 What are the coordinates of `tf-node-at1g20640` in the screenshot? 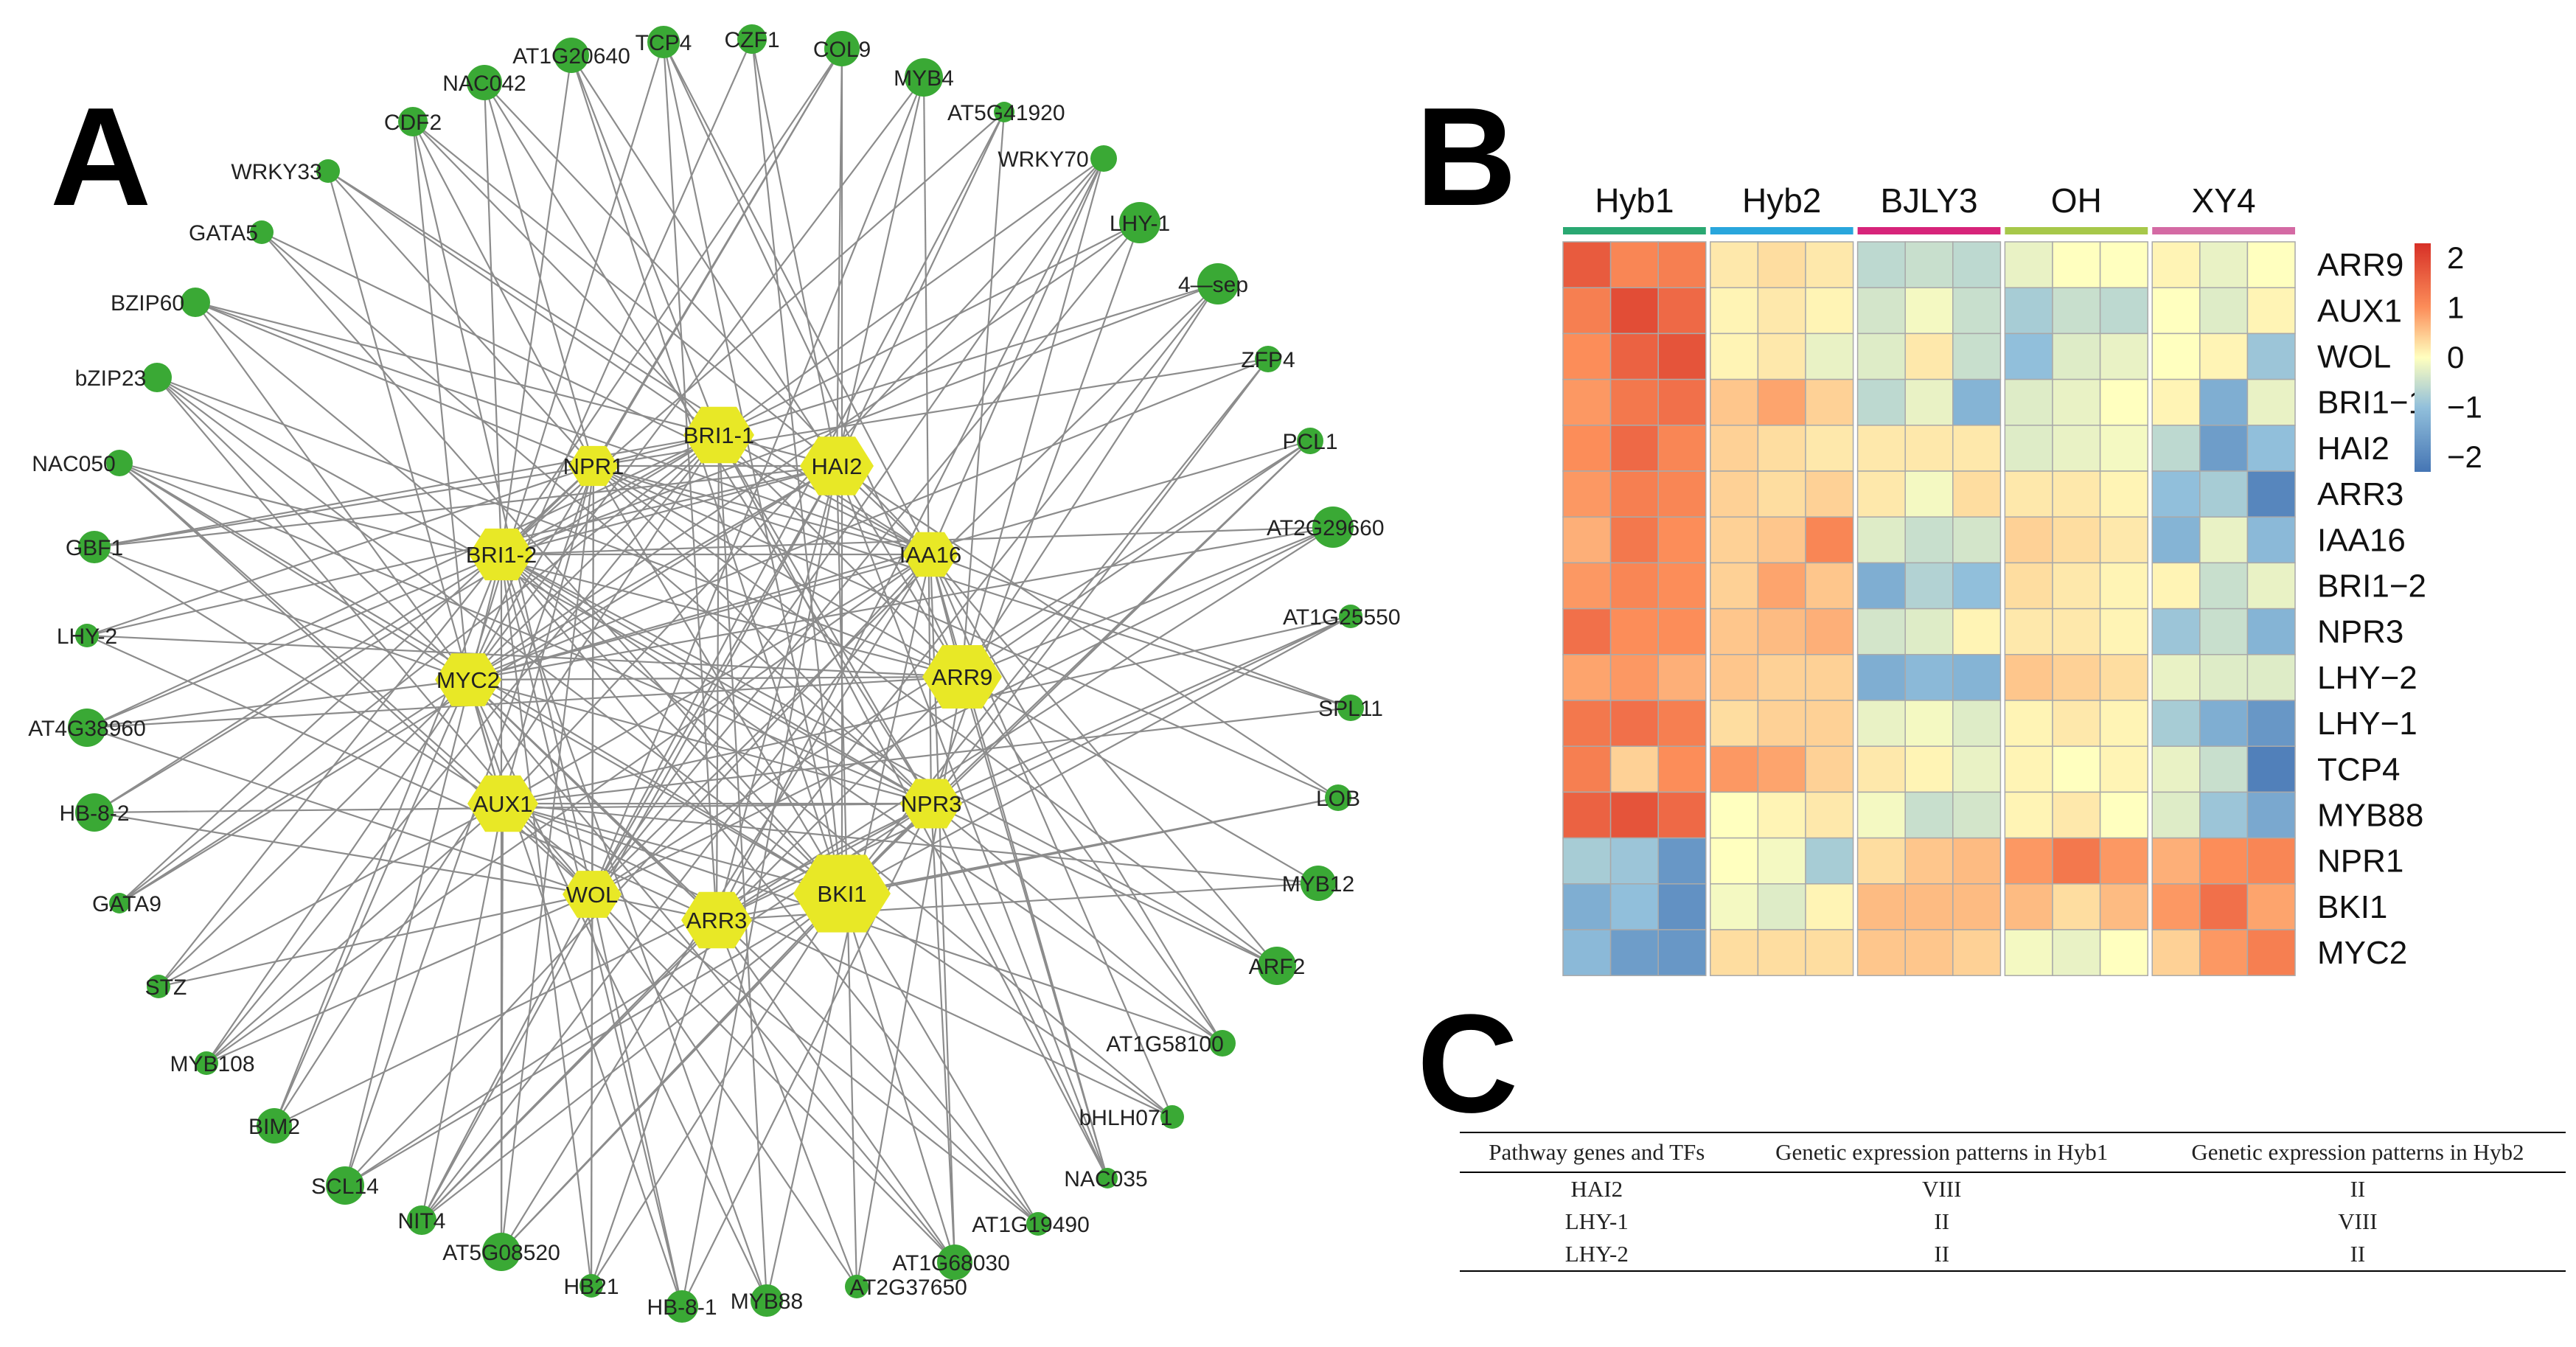 It's located at (572, 55).